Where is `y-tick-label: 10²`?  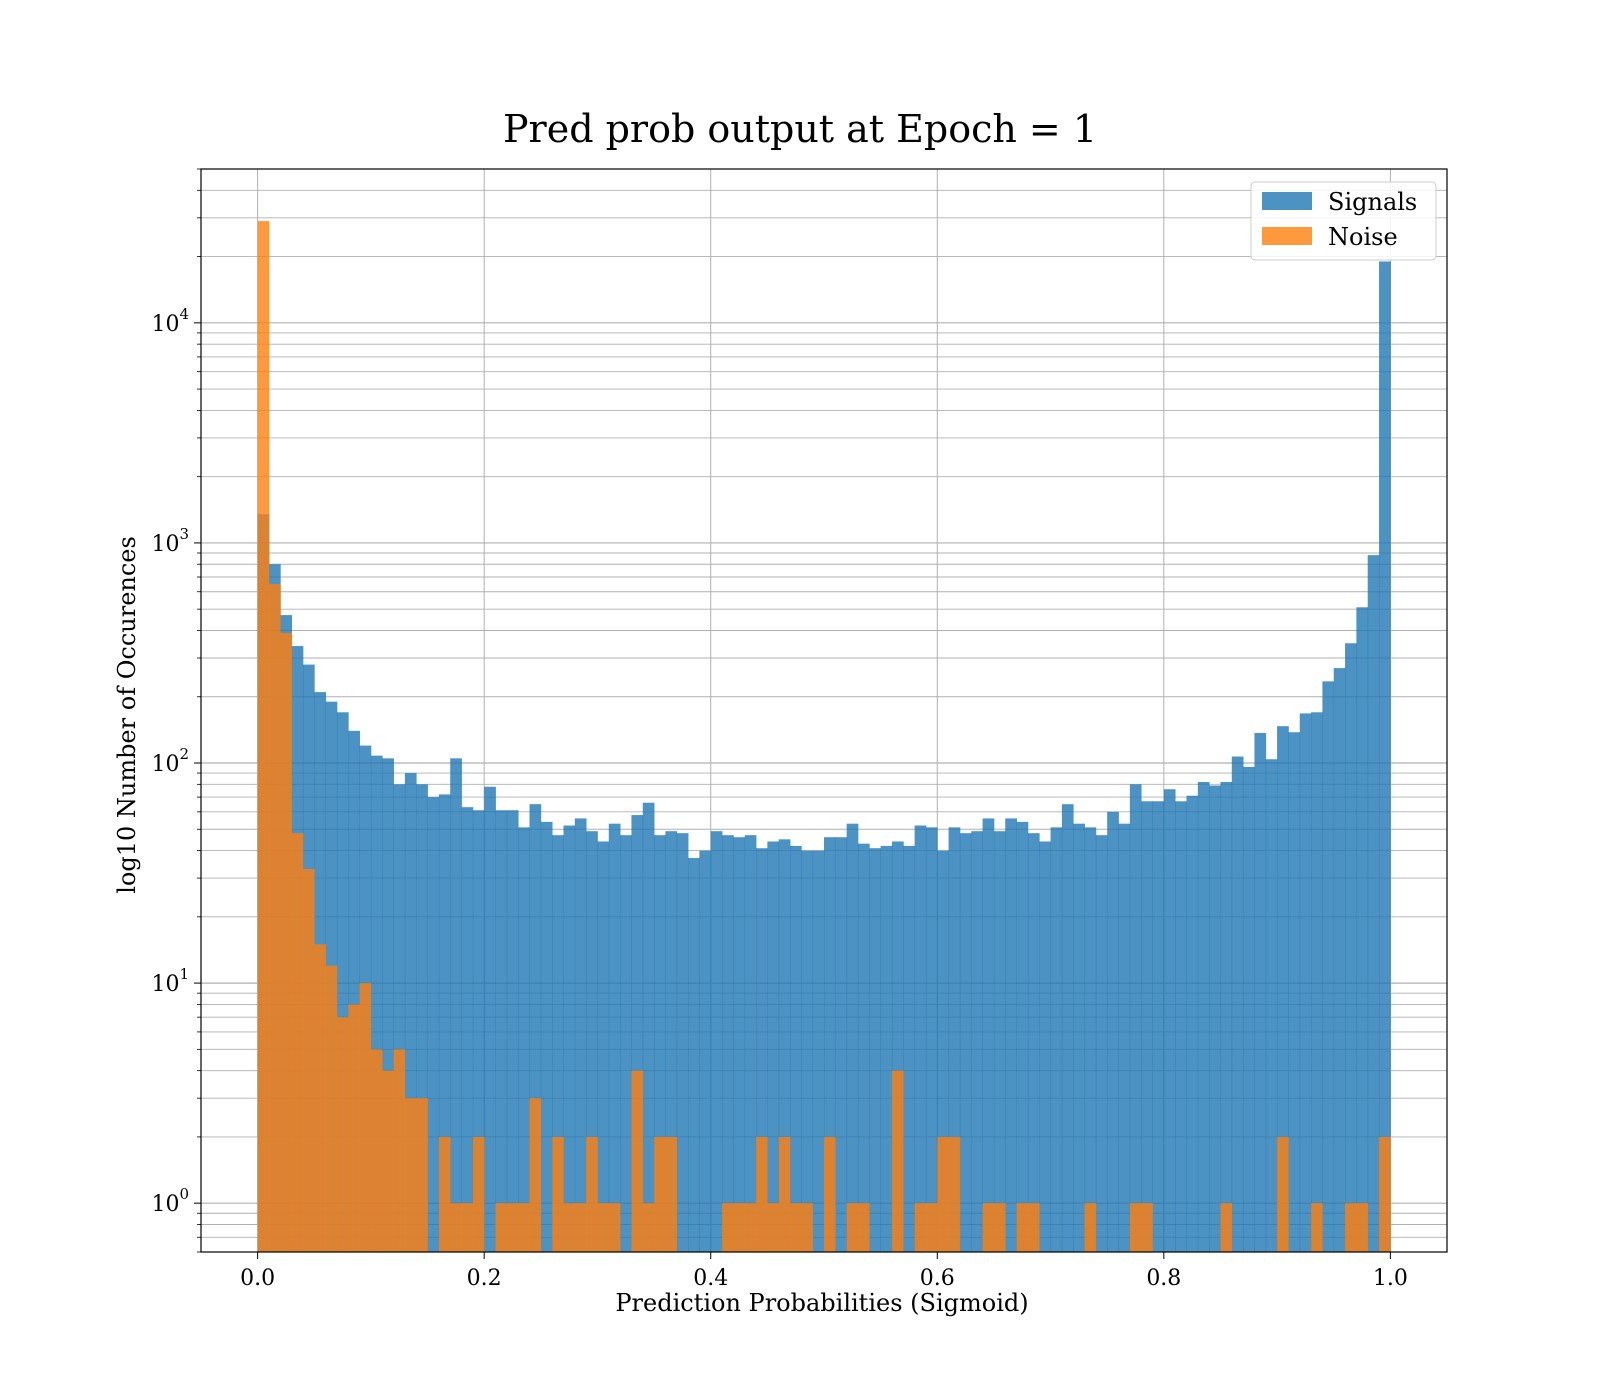
y-tick-label: 10² is located at coordinates (170, 761).